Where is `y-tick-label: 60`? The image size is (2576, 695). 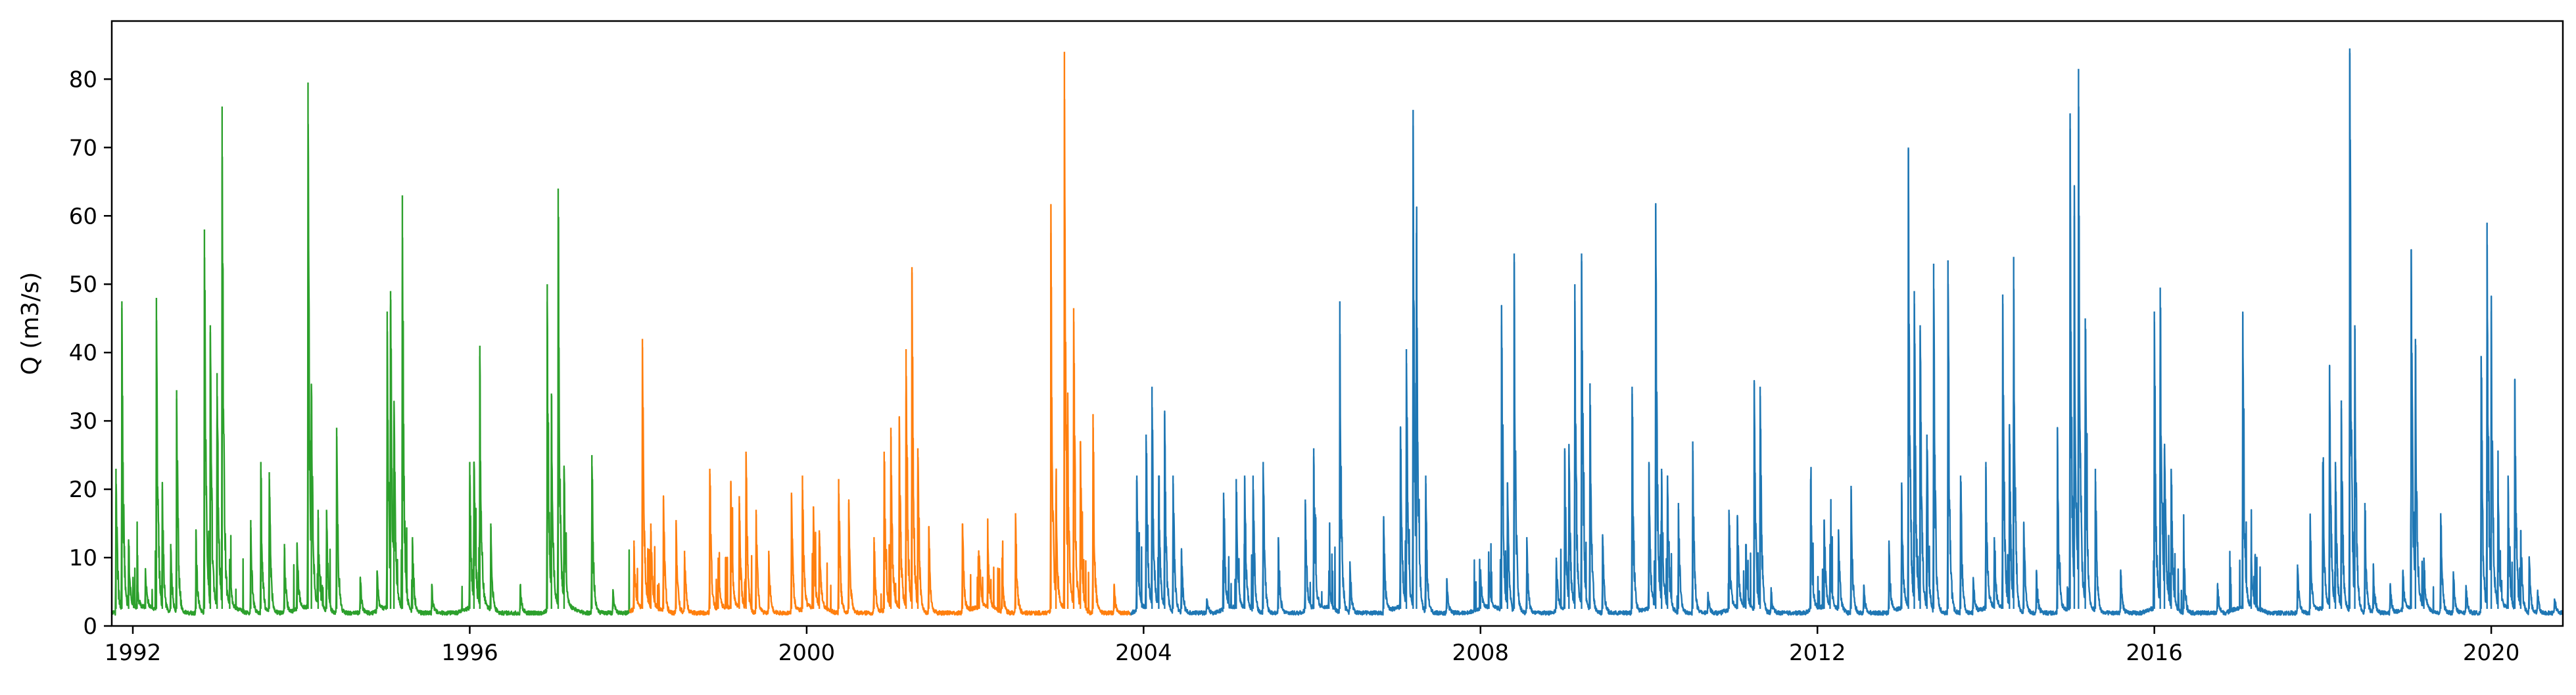
y-tick-label: 60 is located at coordinates (83, 216).